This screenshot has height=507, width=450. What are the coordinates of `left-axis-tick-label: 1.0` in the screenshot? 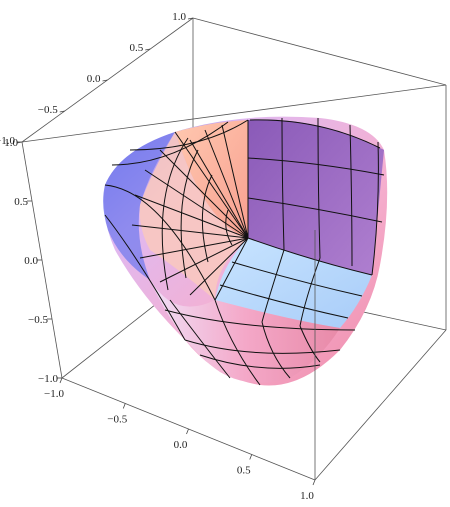 It's located at (11, 143).